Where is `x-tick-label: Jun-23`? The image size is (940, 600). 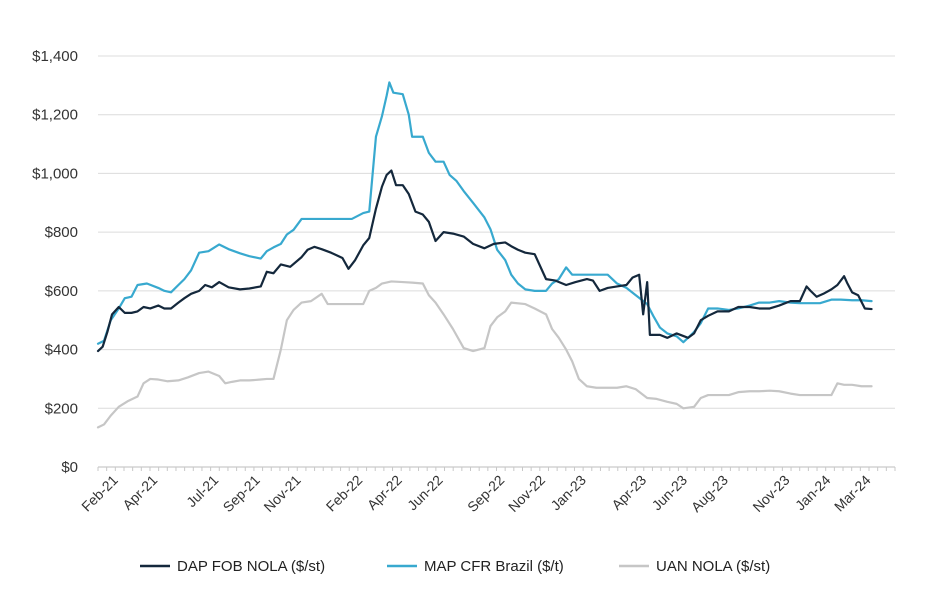
x-tick-label: Jun-23 is located at coordinates (670, 493).